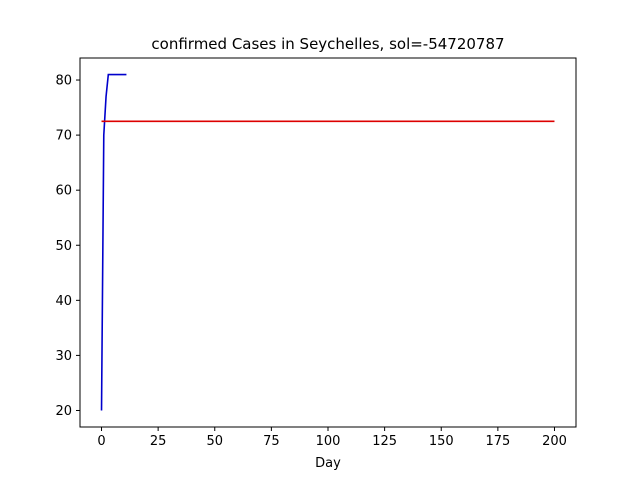  I want to click on y-tick-label-2: 40, so click(63, 301).